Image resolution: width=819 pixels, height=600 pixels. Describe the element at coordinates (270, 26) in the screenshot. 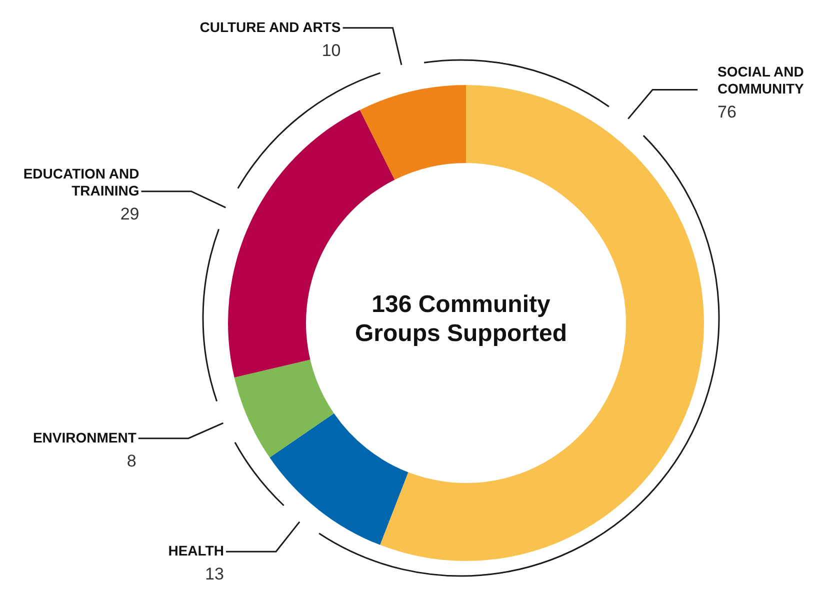

I see `slice-label: CULTURE AND ARTS` at that location.